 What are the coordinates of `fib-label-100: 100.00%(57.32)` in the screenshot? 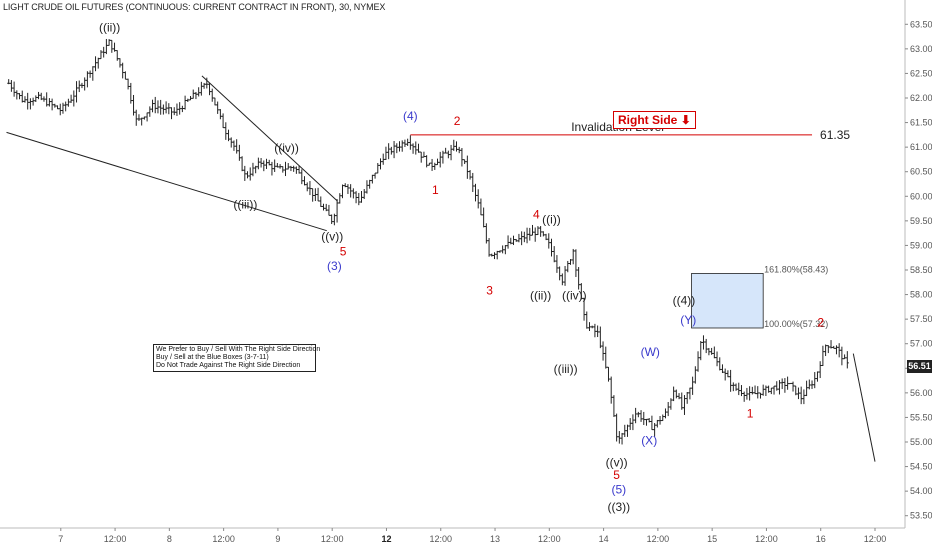 It's located at (796, 324).